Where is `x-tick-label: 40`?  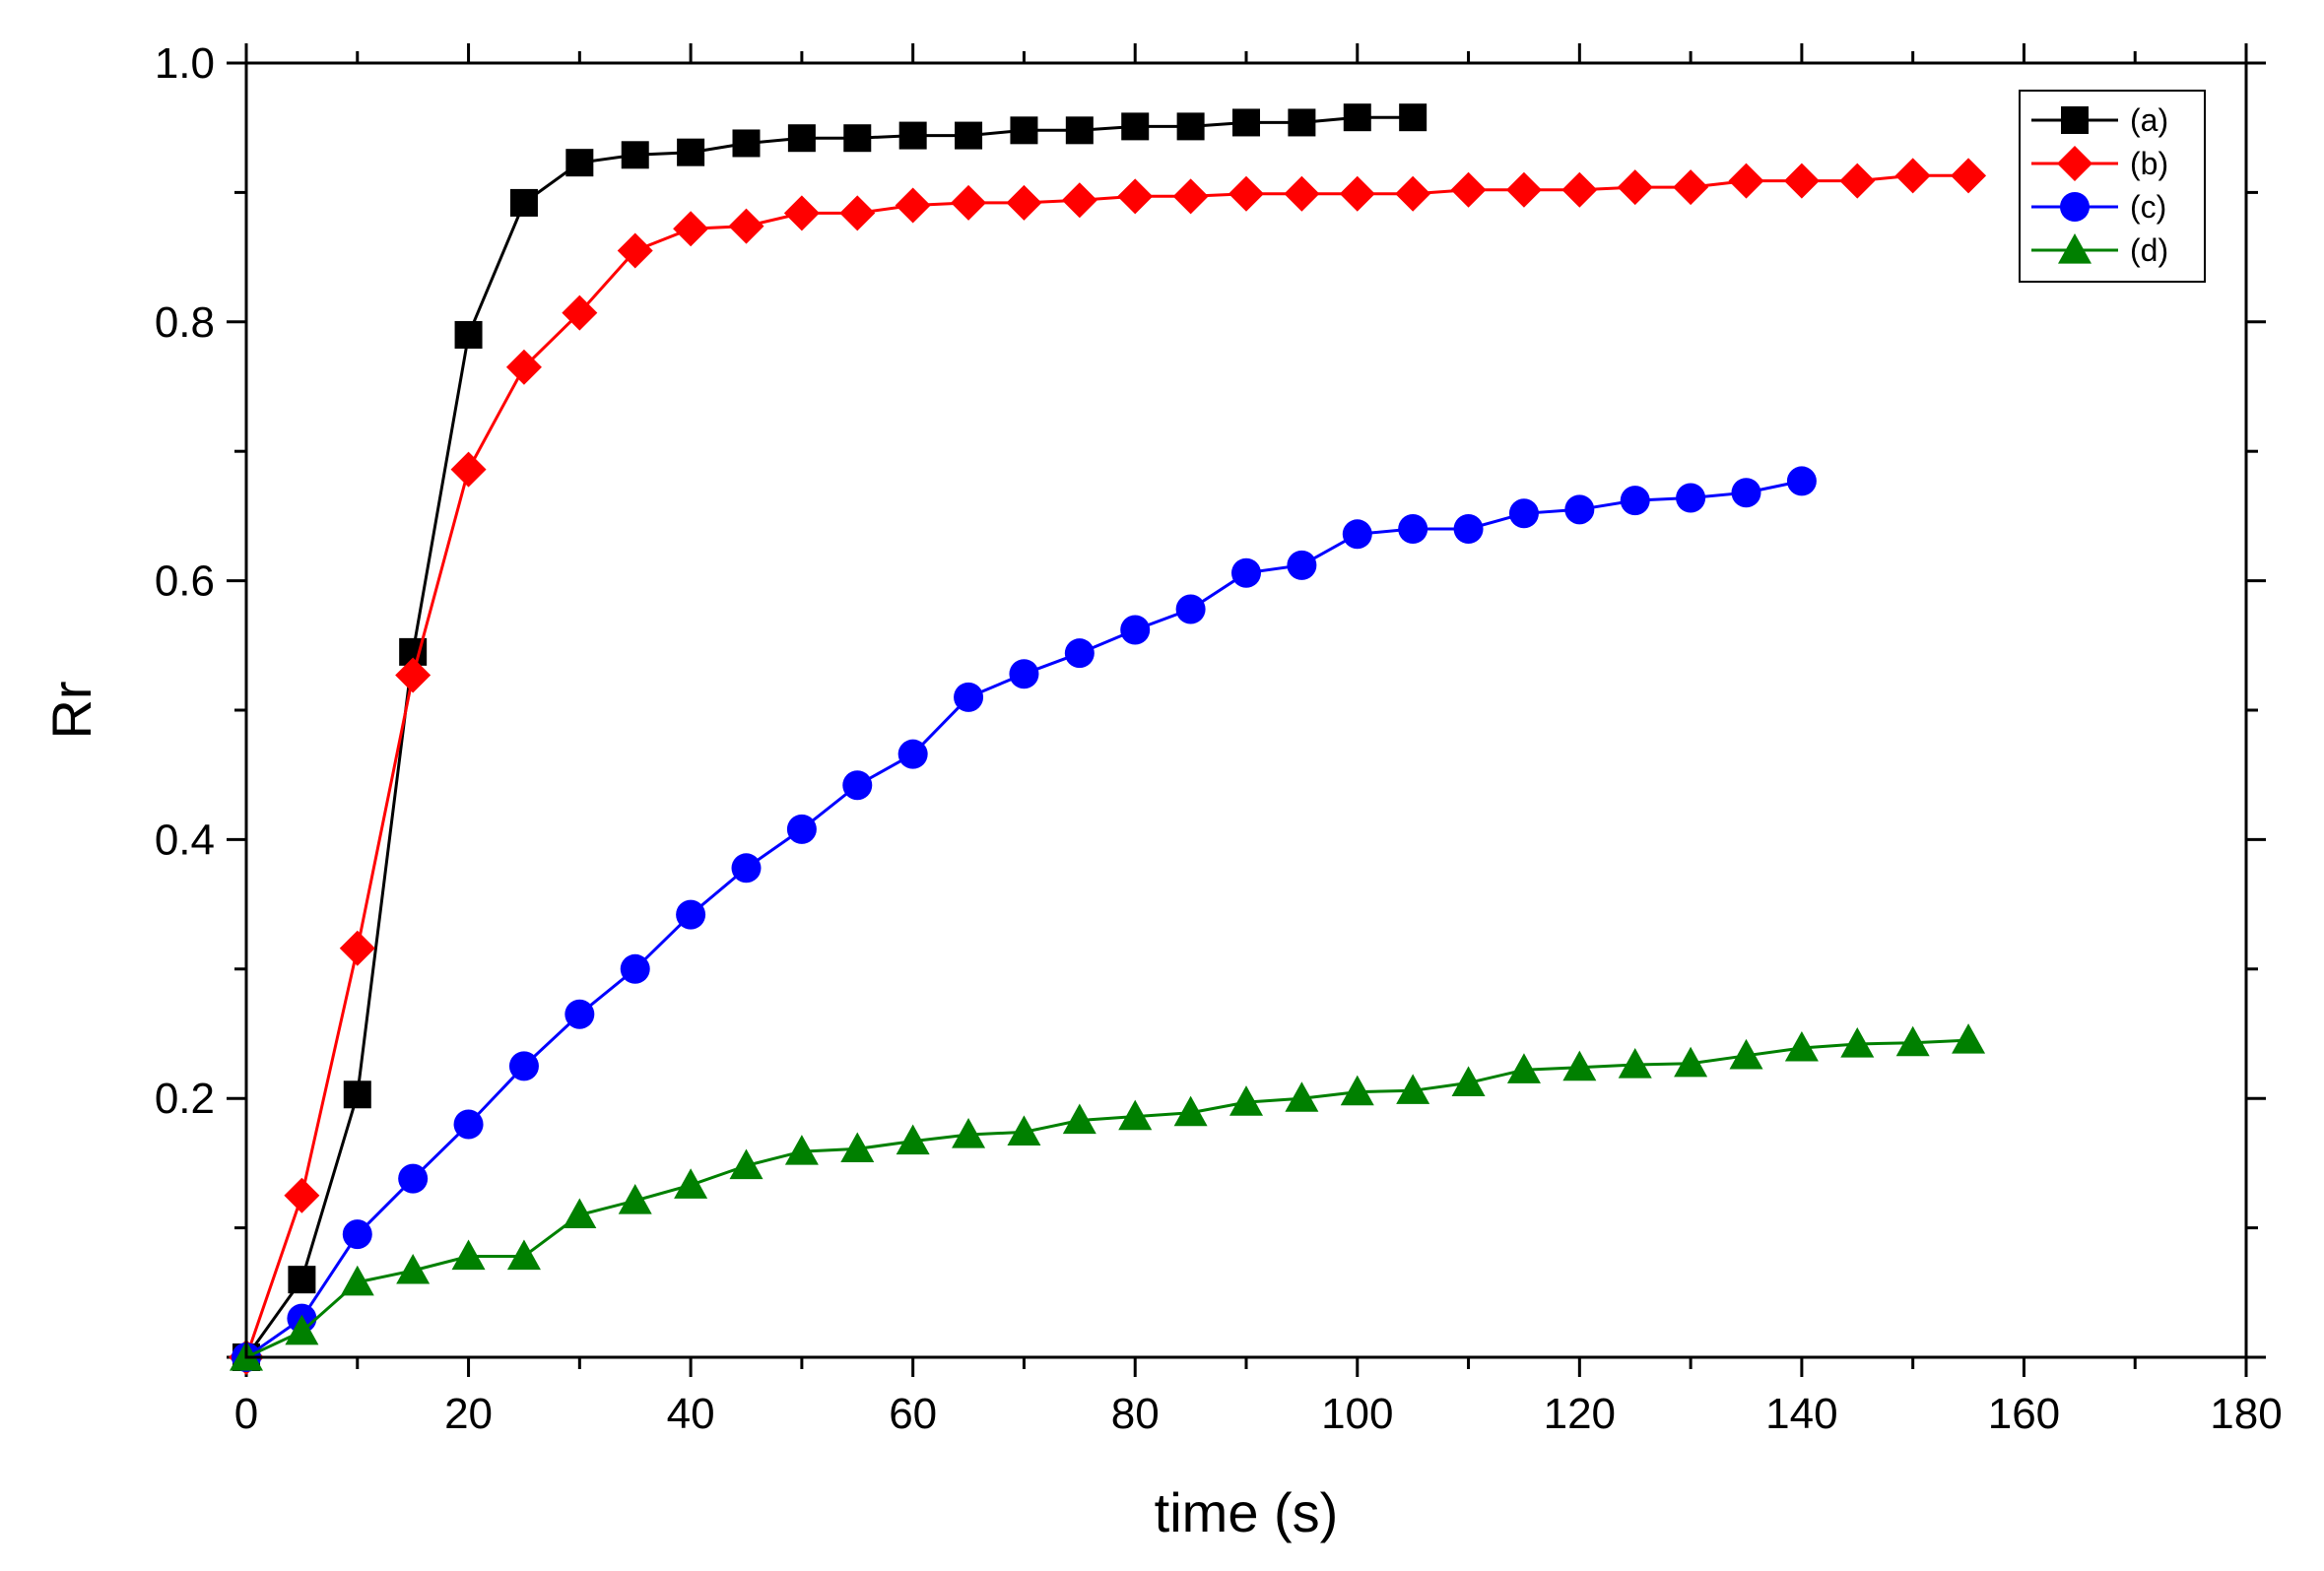 x-tick-label: 40 is located at coordinates (691, 1414).